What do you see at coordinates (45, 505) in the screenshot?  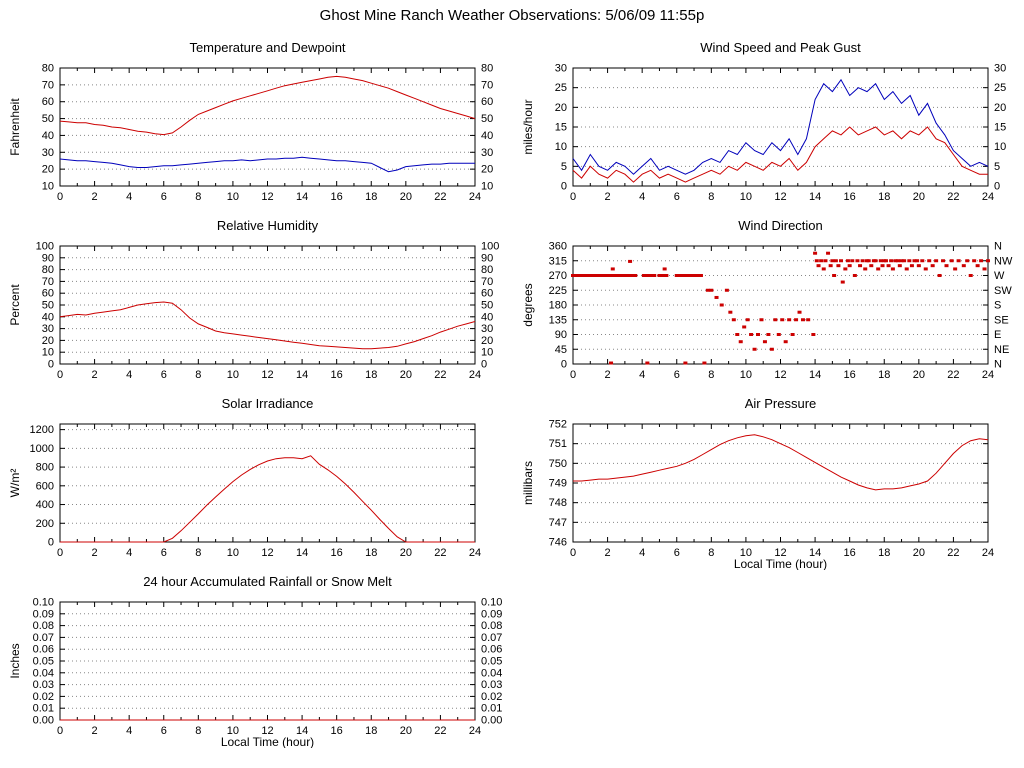 I see `y-tick-label: 400` at bounding box center [45, 505].